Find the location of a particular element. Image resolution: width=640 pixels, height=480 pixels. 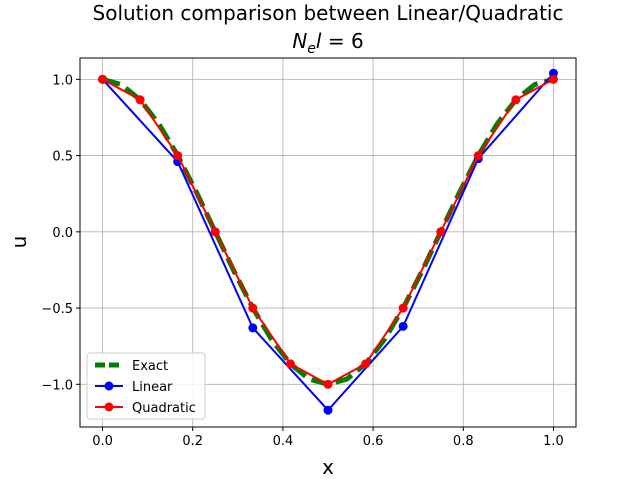

x-tick-label: 0.8 is located at coordinates (463, 441).